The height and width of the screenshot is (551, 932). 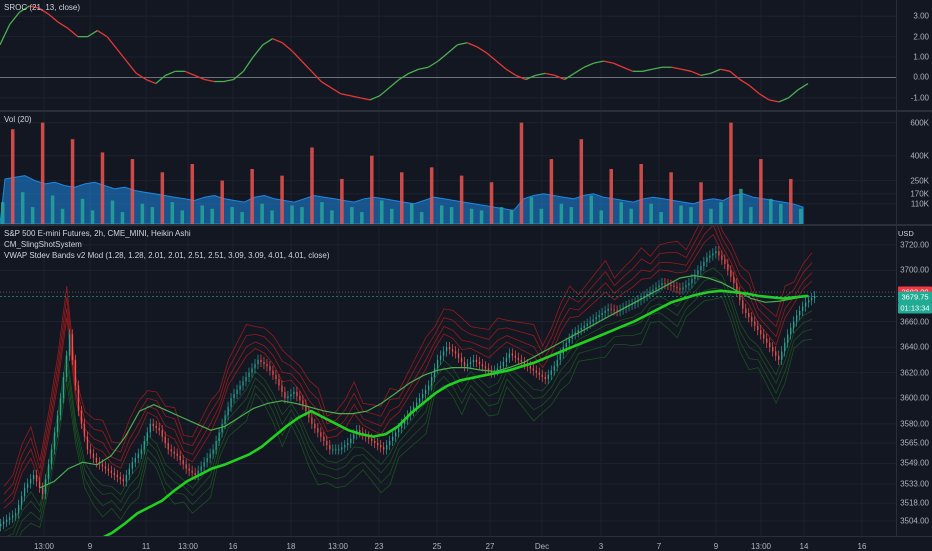 What do you see at coordinates (188, 546) in the screenshot?
I see `time-tick: 13:00` at bounding box center [188, 546].